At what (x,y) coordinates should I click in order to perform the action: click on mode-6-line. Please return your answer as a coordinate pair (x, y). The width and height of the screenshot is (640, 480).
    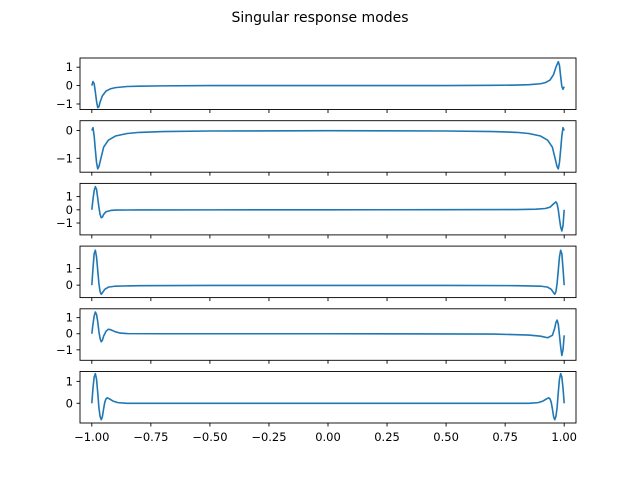
    Looking at the image, I should click on (328, 396).